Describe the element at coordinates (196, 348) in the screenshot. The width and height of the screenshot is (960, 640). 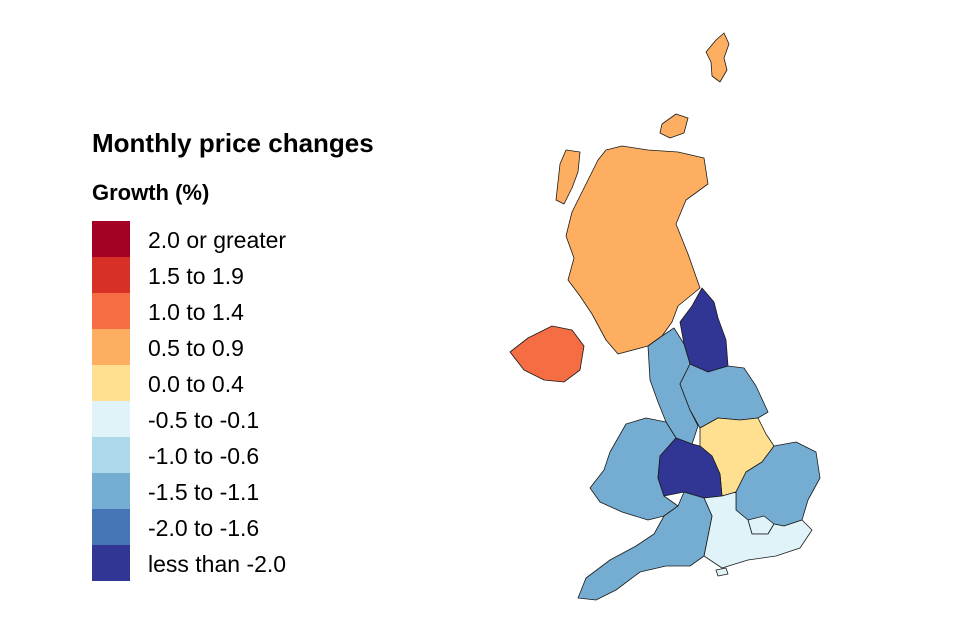
I see `legend-label: 0.5 to 0.9` at that location.